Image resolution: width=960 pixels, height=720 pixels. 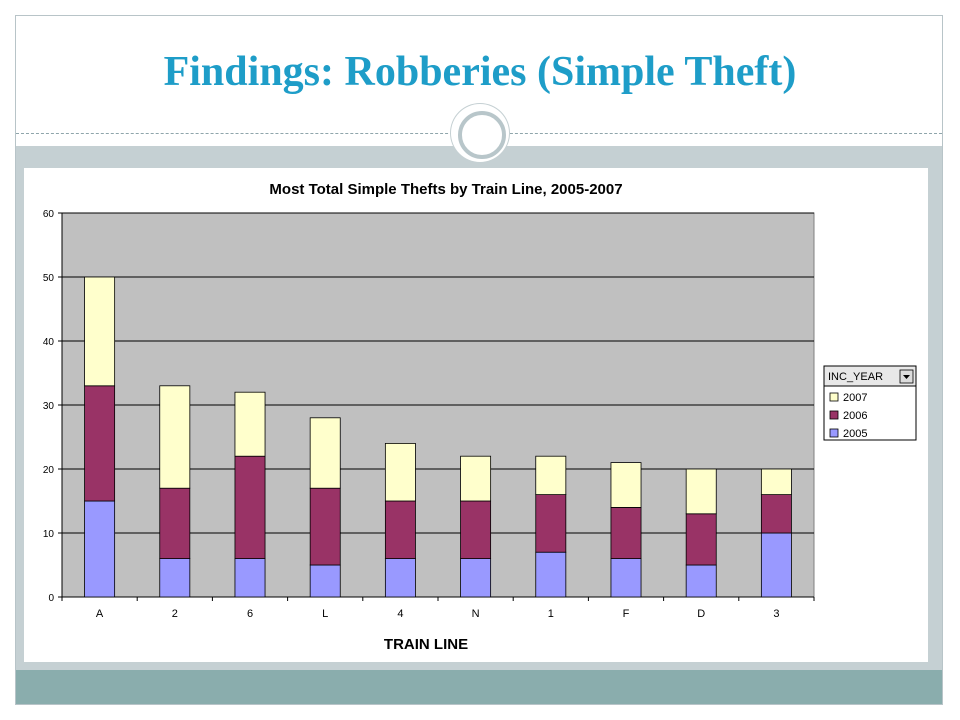 What do you see at coordinates (626, 578) in the screenshot?
I see `bar-F-2005` at bounding box center [626, 578].